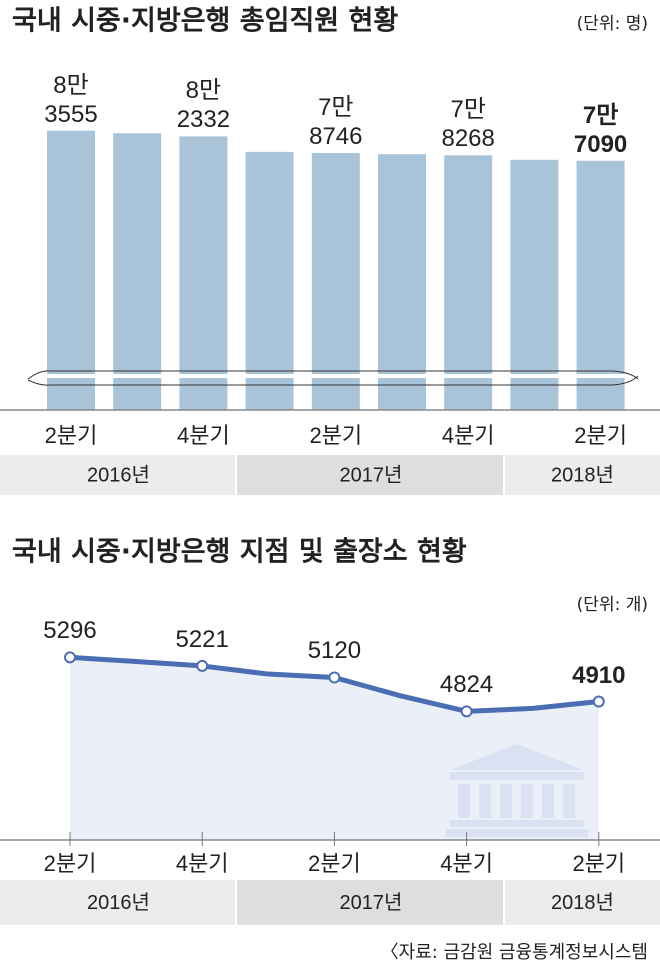 The width and height of the screenshot is (660, 973). What do you see at coordinates (468, 124) in the screenshot?
I see `value-label: 7만 8268` at bounding box center [468, 124].